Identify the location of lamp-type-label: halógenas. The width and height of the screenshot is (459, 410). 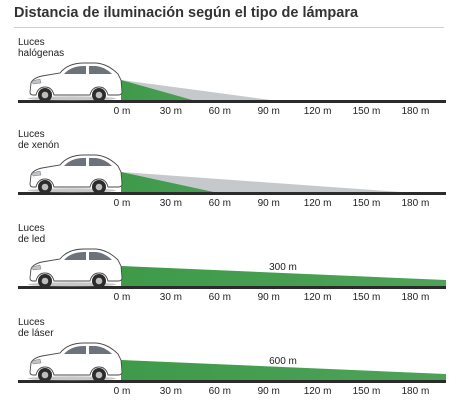
(41, 53).